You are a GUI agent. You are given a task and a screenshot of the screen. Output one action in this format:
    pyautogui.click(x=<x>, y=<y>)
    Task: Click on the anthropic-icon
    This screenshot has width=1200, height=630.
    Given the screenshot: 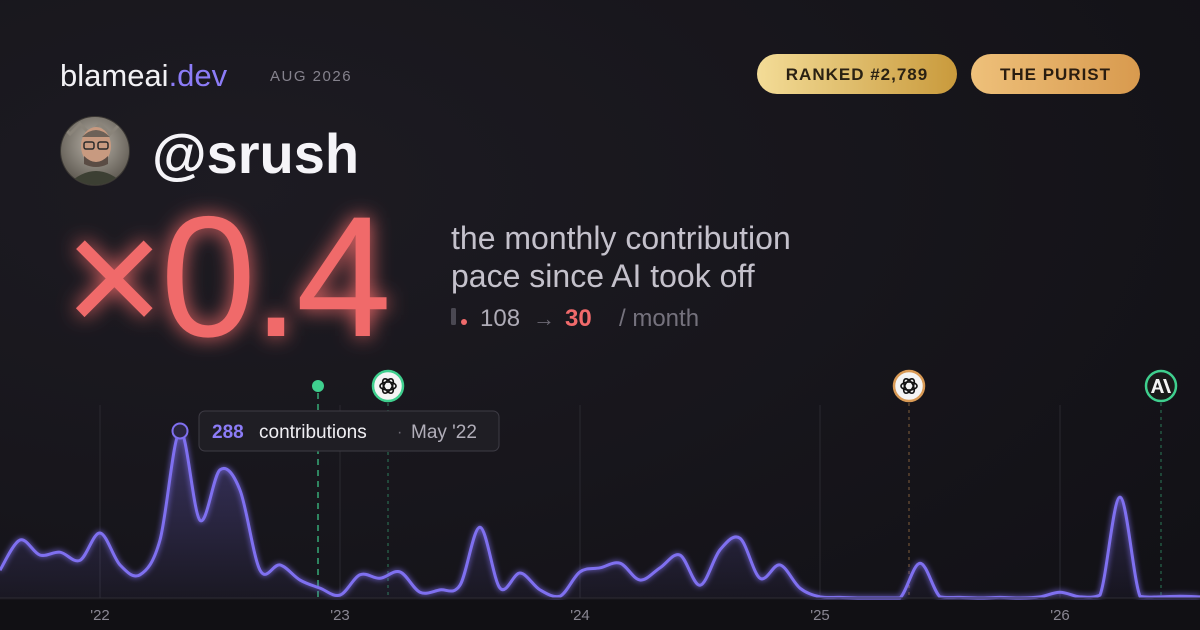 What is the action you would take?
    pyautogui.click(x=1161, y=386)
    